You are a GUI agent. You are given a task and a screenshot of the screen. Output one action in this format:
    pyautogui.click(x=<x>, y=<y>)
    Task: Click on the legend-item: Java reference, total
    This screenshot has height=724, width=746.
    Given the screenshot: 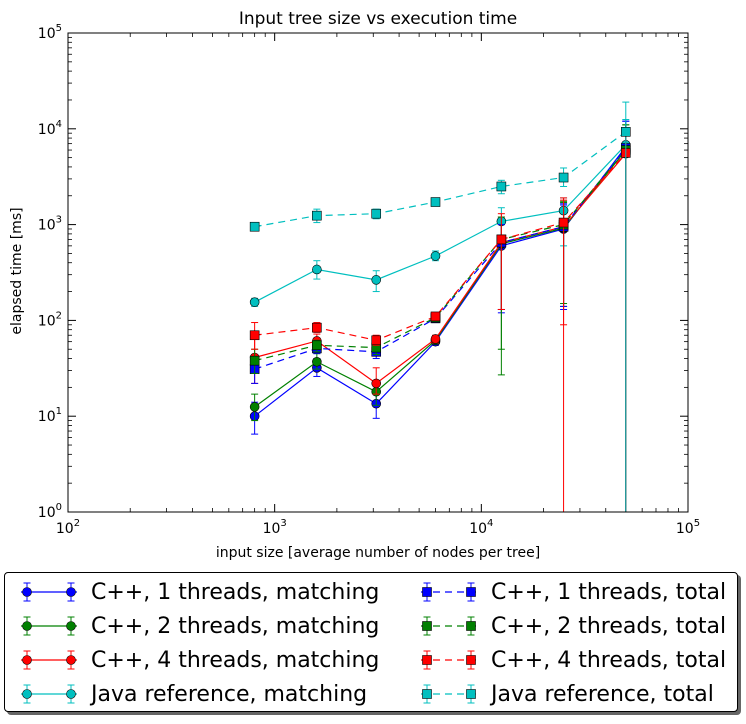 What is the action you would take?
    pyautogui.click(x=565, y=694)
    